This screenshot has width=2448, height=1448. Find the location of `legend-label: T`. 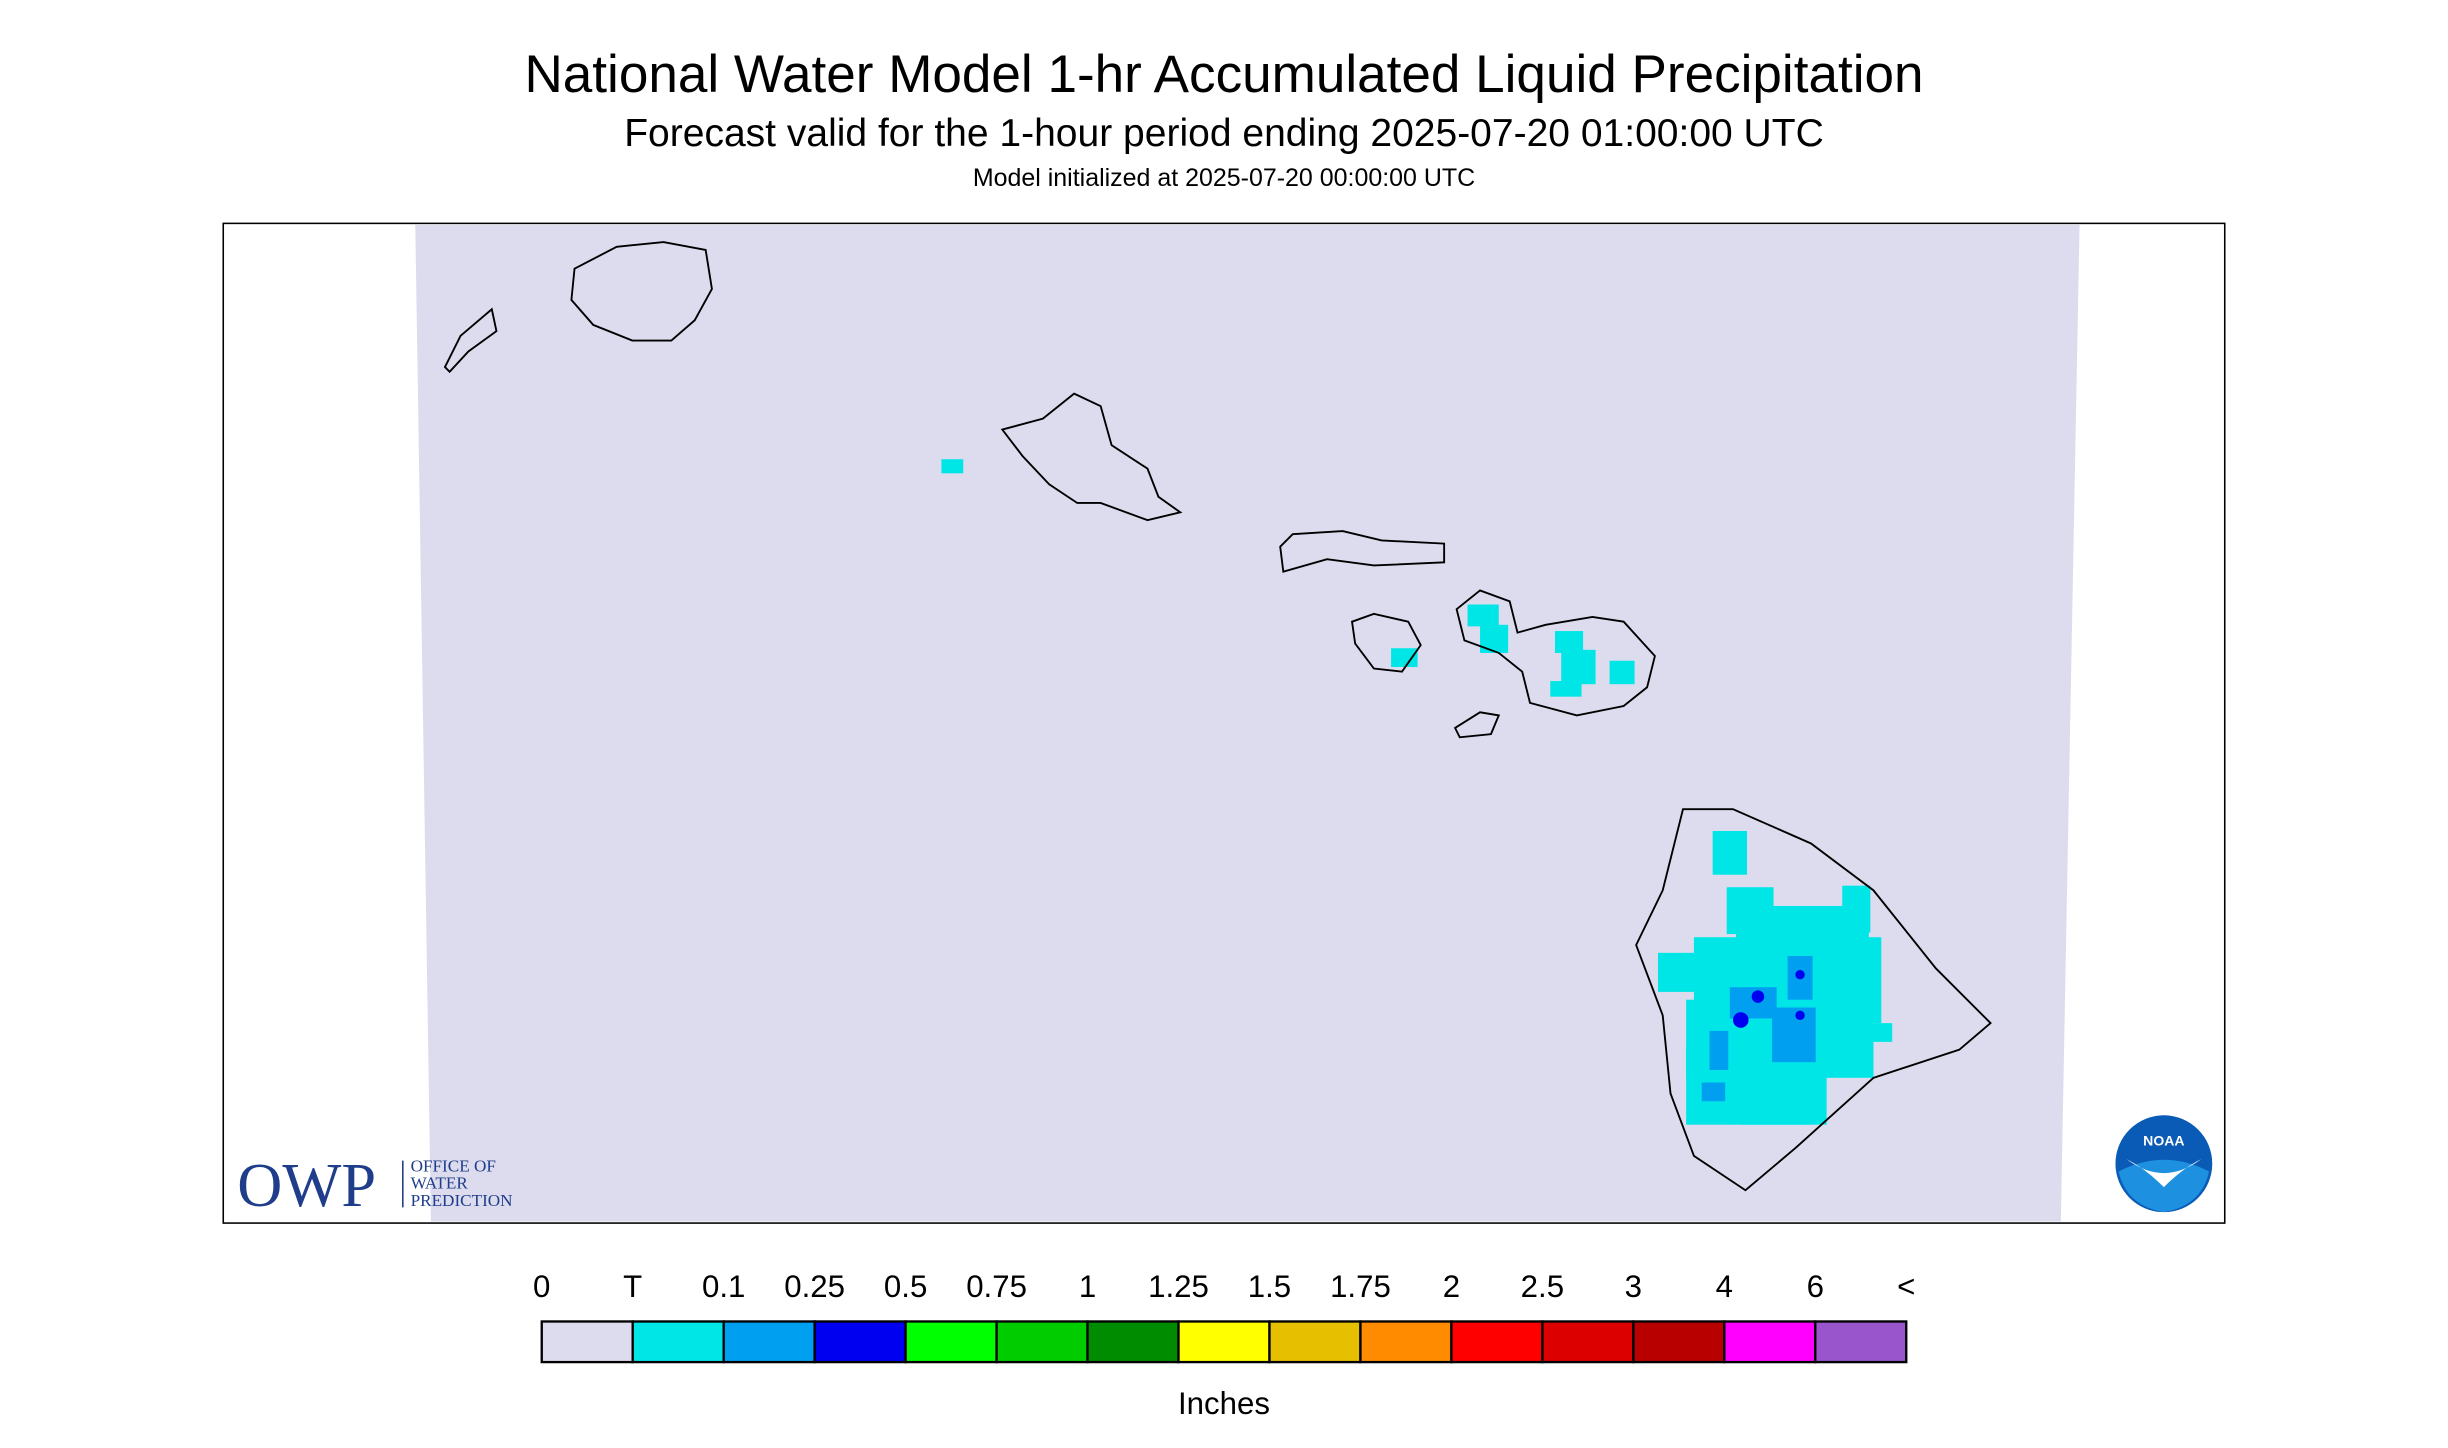

legend-label: T is located at coordinates (632, 1286).